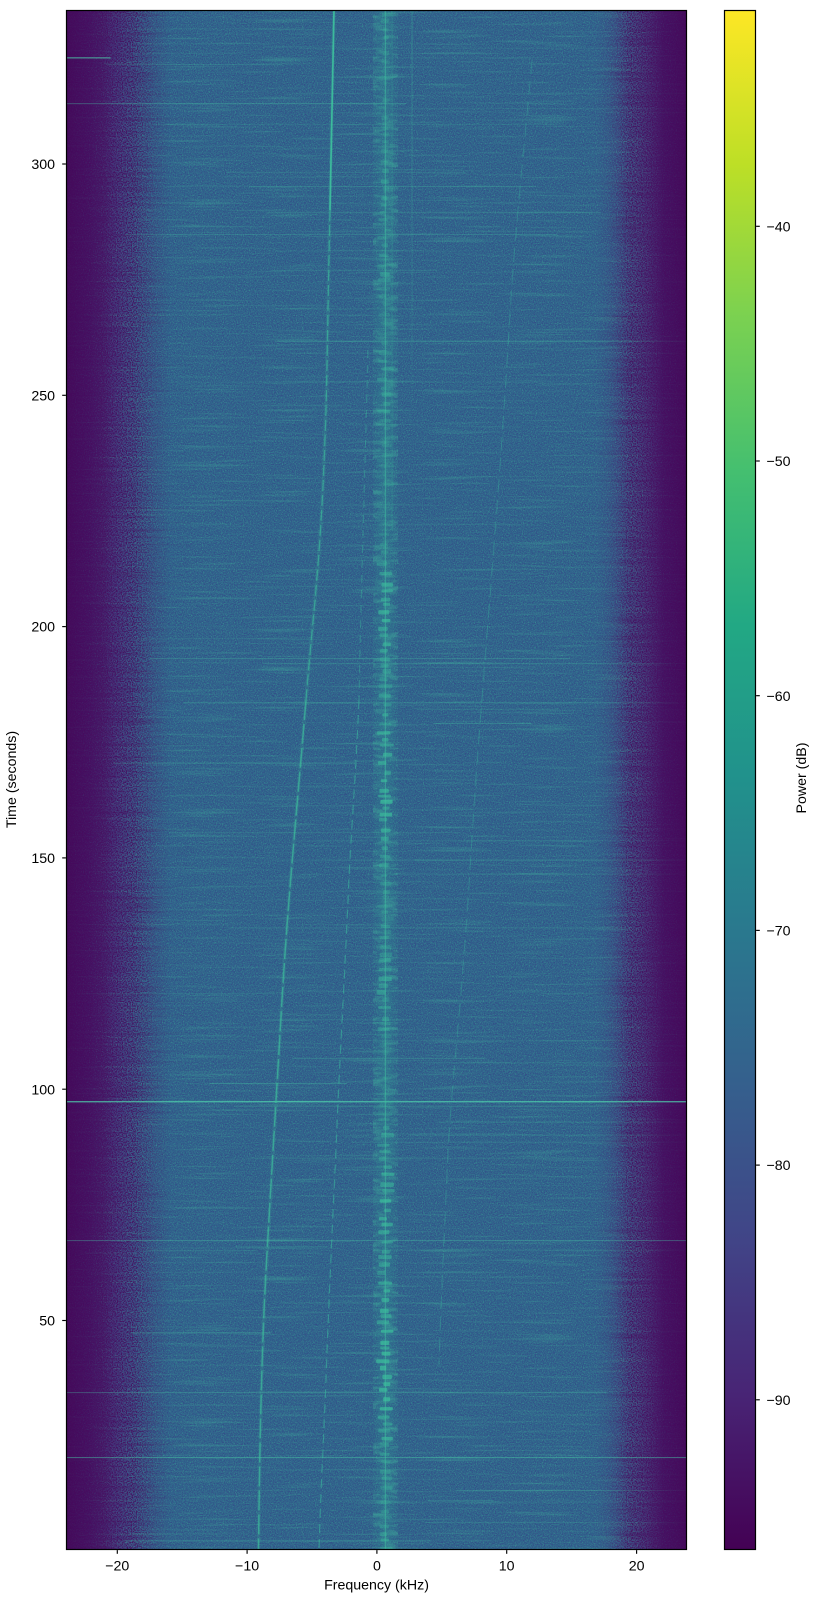 The width and height of the screenshot is (823, 1603). Describe the element at coordinates (779, 932) in the screenshot. I see `svg-text: −70` at that location.